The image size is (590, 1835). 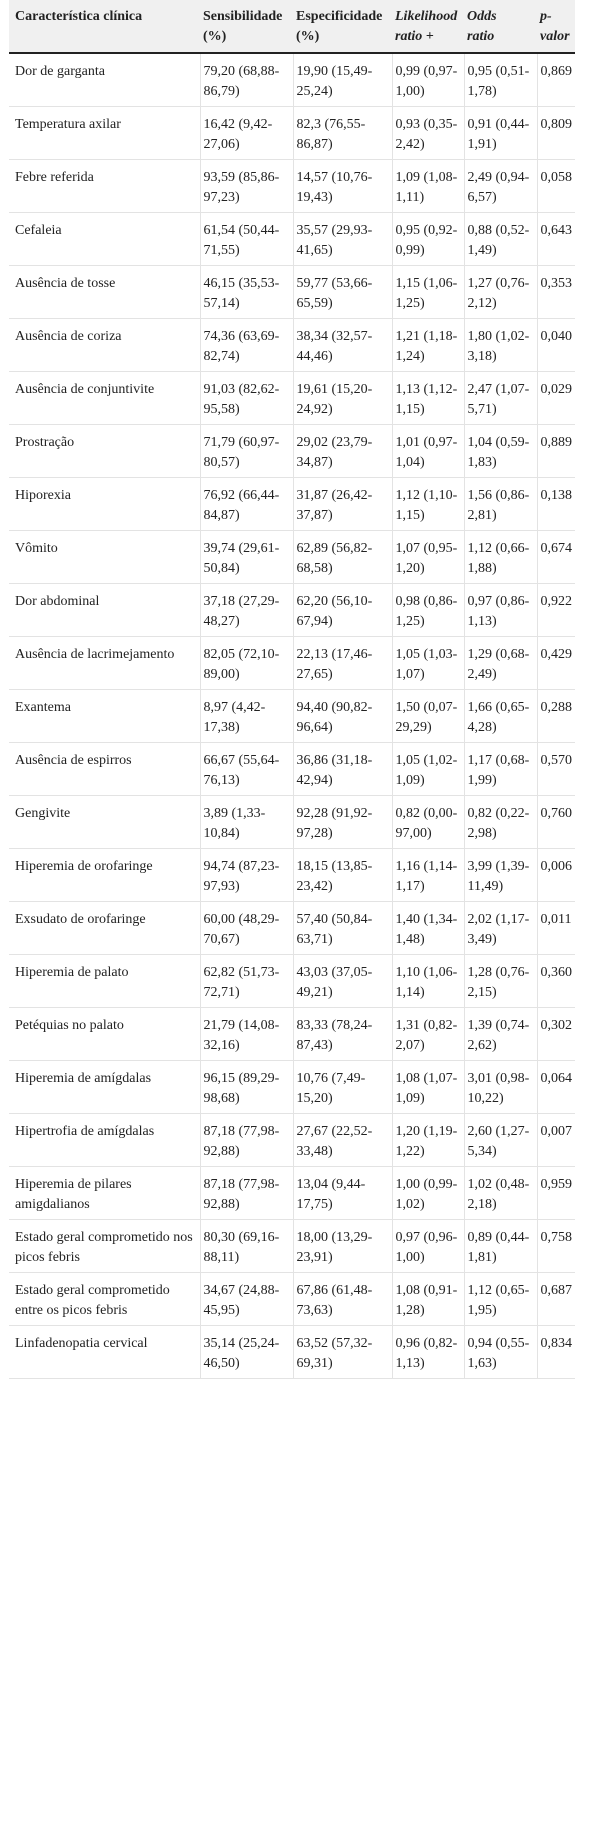 What do you see at coordinates (246, 1352) in the screenshot?
I see `cell-sensitivity: 35,14 (25,24-46,50)` at bounding box center [246, 1352].